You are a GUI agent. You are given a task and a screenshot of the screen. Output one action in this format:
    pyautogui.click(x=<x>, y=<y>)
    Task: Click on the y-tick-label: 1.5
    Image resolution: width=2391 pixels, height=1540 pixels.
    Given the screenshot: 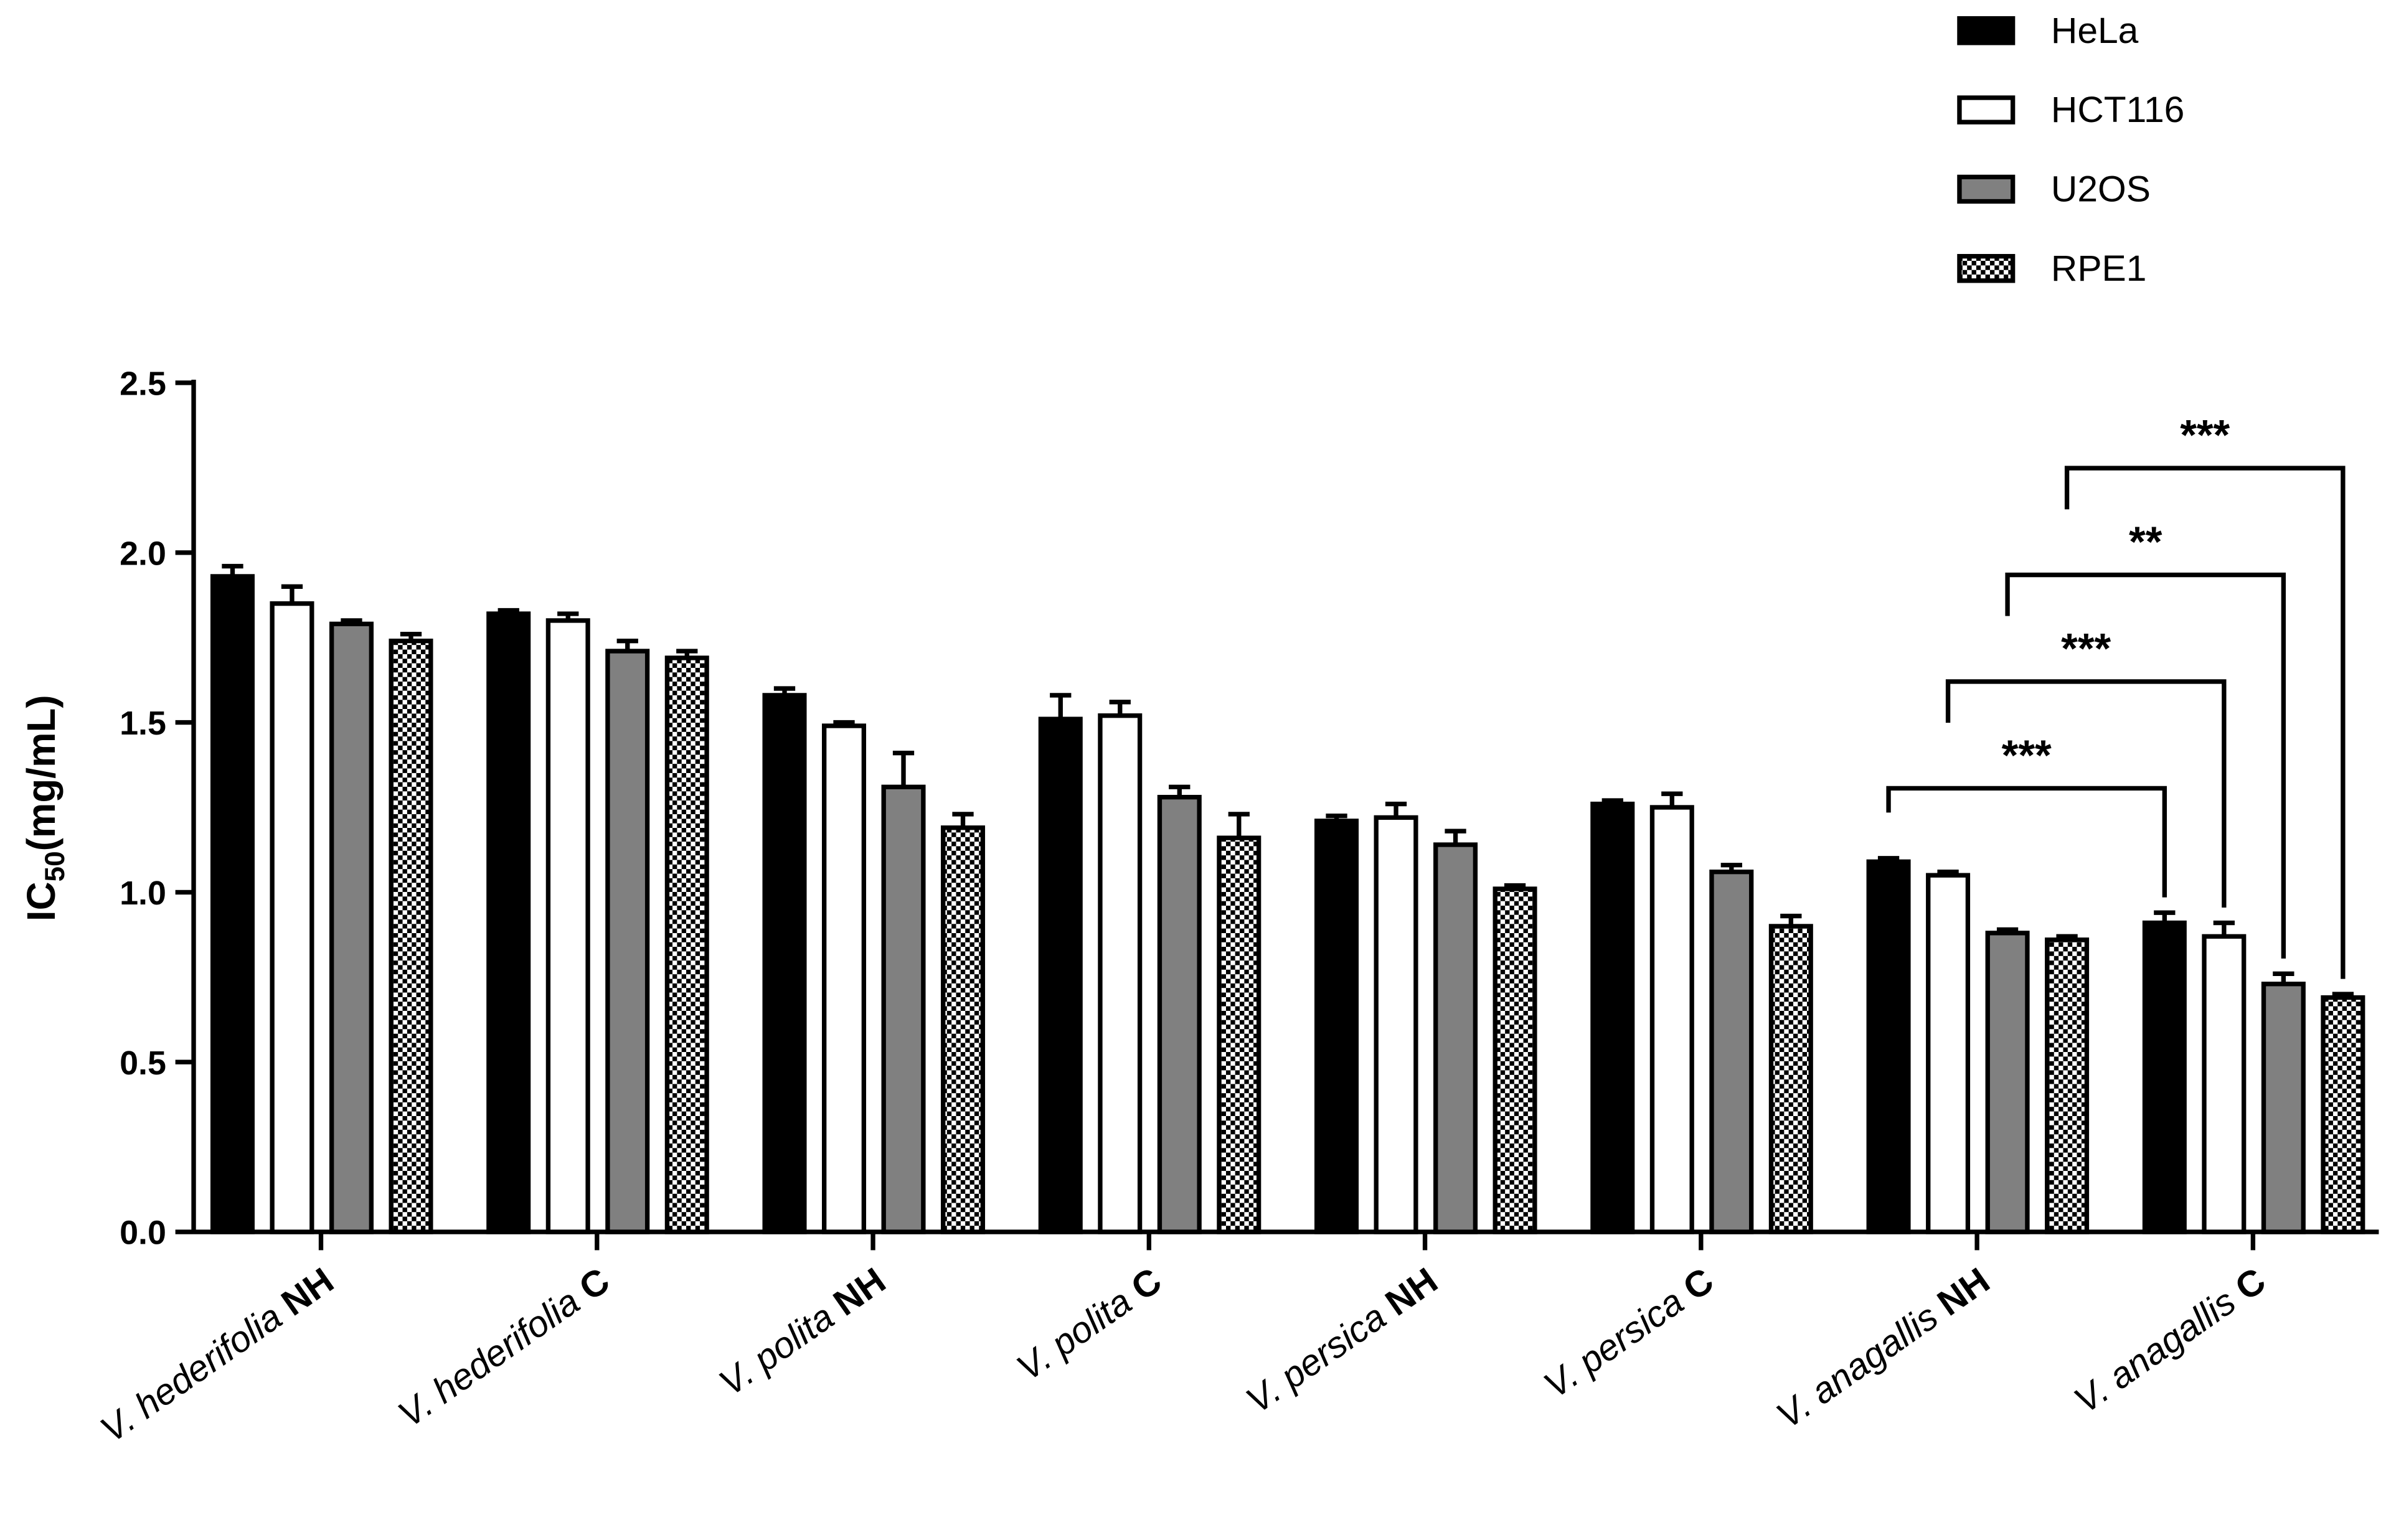 What is the action you would take?
    pyautogui.click(x=143, y=723)
    